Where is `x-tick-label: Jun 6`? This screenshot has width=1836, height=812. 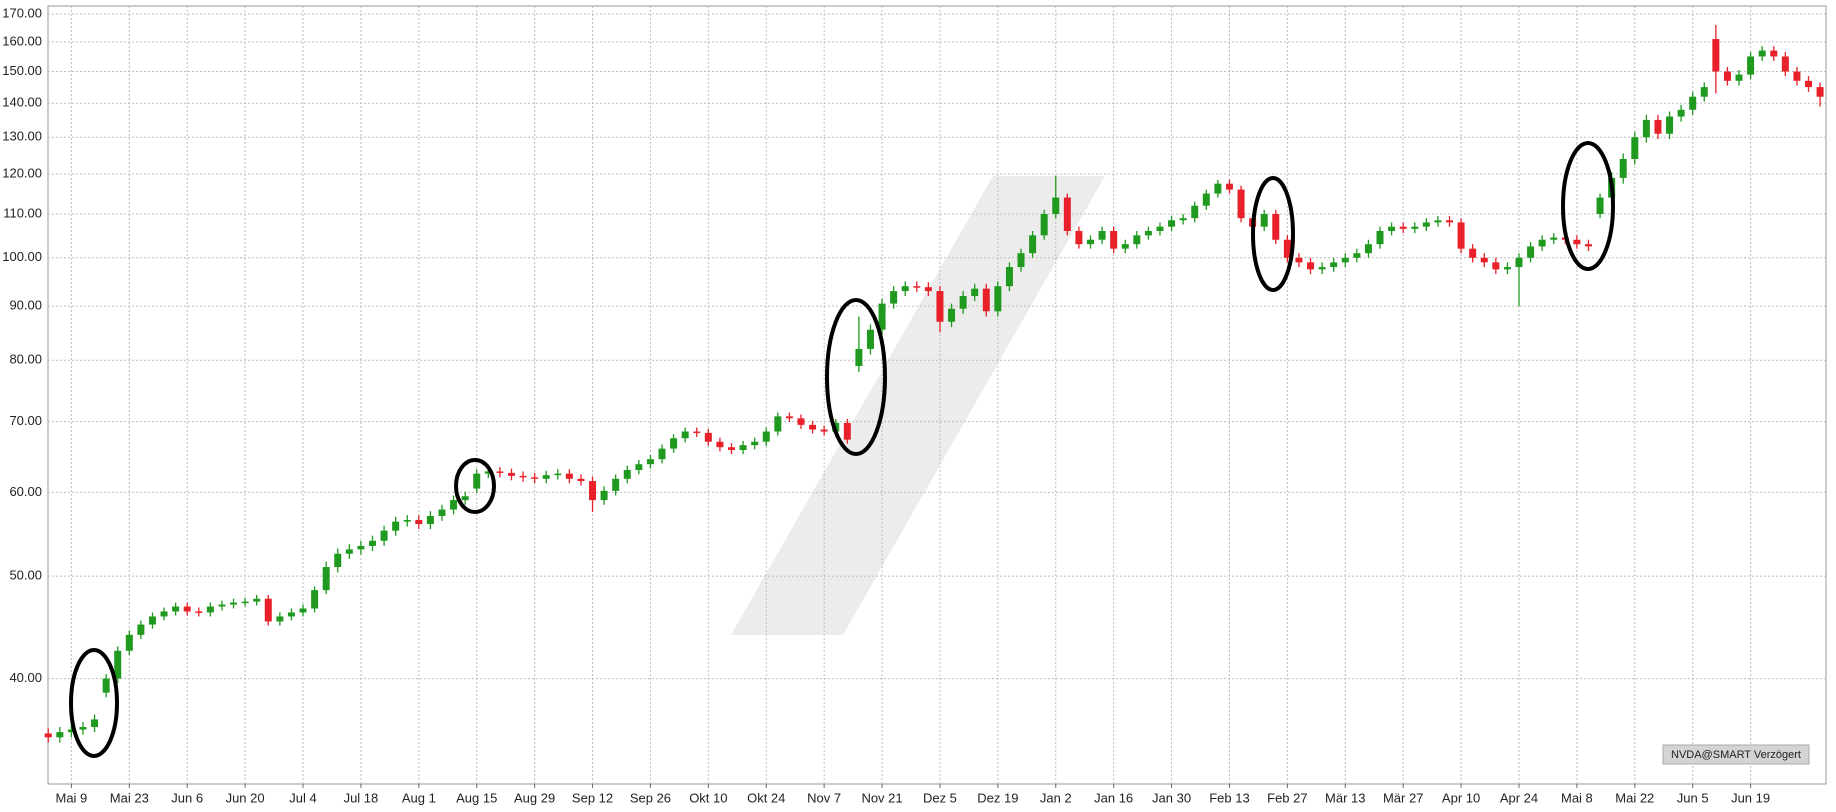
x-tick-label: Jun 6 is located at coordinates (187, 797).